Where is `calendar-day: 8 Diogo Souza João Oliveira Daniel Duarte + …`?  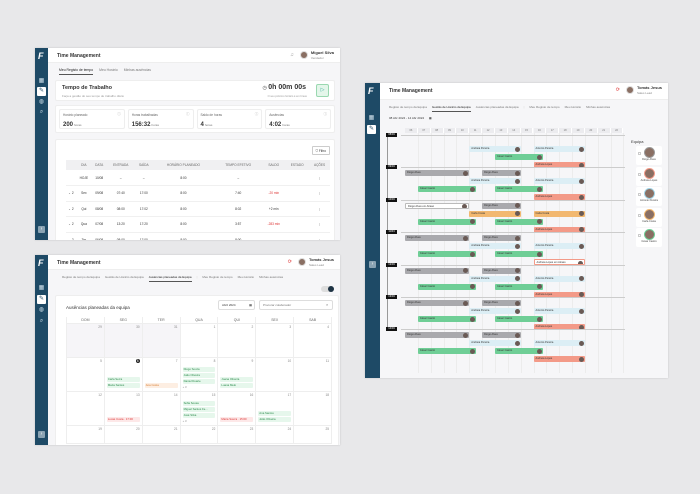
calendar-day: 8 Diogo Souza João Oliveira Daniel Duarte + … is located at coordinates (199, 375).